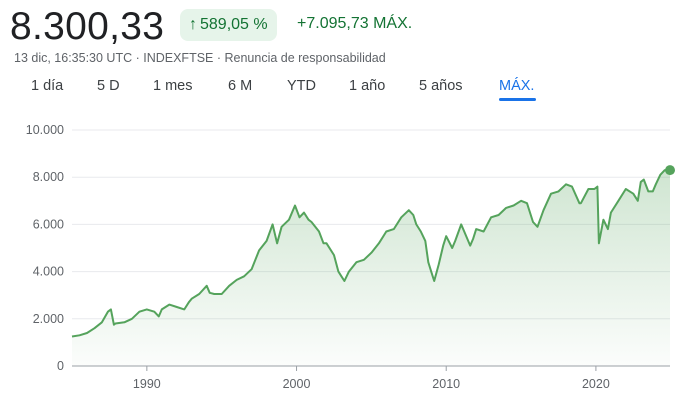 This screenshot has height=403, width=690. What do you see at coordinates (147, 384) in the screenshot?
I see `x-tick-label: 1990` at bounding box center [147, 384].